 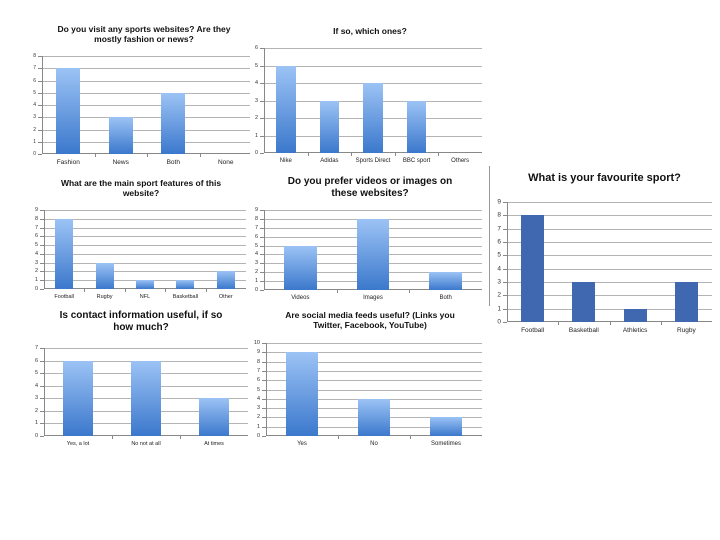 I want to click on bar-other, so click(x=225, y=280).